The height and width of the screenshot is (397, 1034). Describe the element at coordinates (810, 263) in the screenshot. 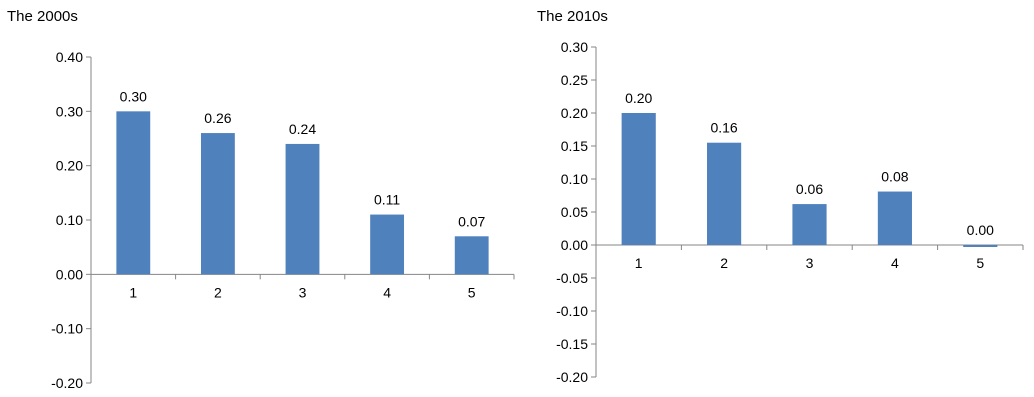

I see `category-label-2010s: 3` at that location.